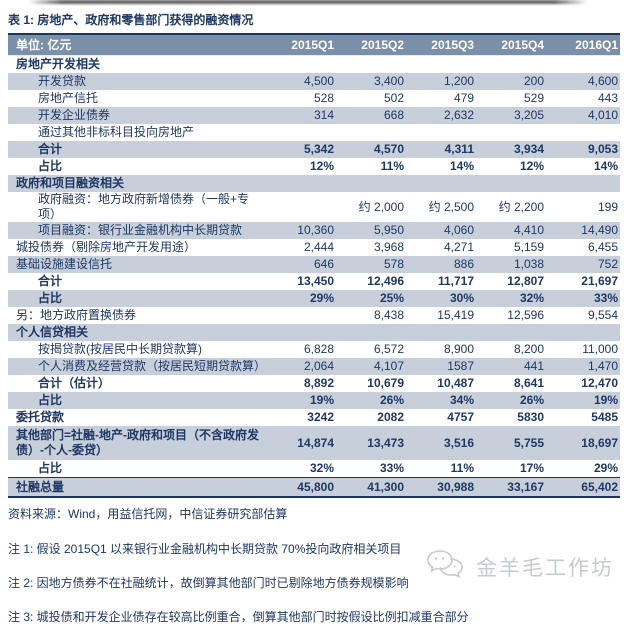  What do you see at coordinates (388, 366) in the screenshot?
I see `row-value: 4,107` at bounding box center [388, 366].